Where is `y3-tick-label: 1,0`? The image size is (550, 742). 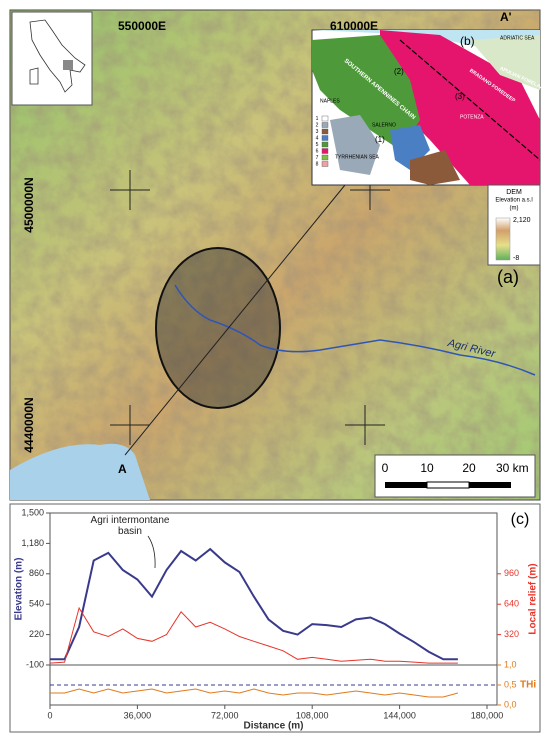 y3-tick-label: 1,0 is located at coordinates (510, 664).